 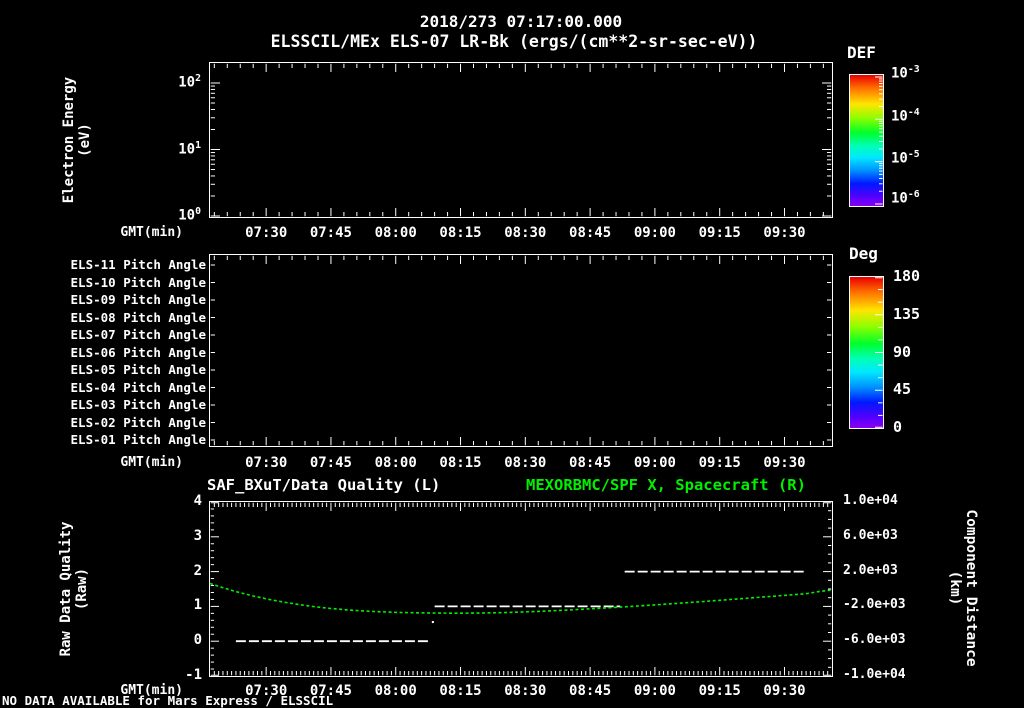 I want to click on raw-quality-axis-label-line2: (Raw), so click(x=82, y=589).